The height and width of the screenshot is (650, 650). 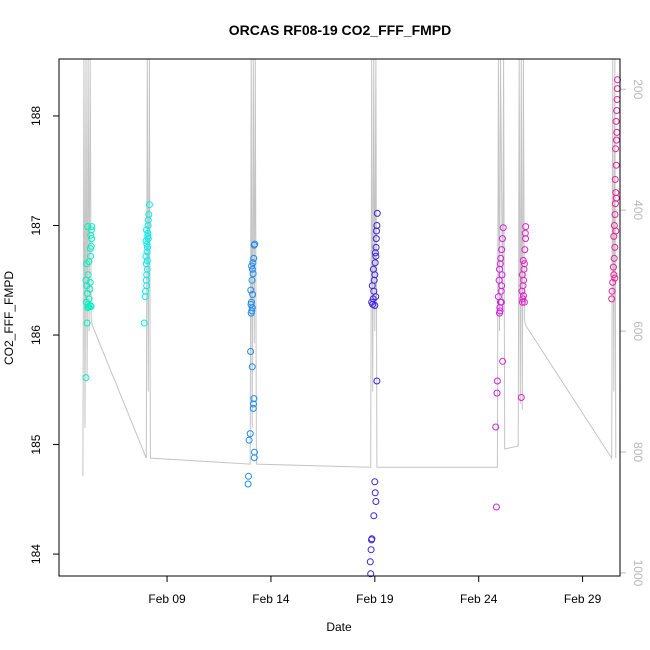 What do you see at coordinates (375, 599) in the screenshot?
I see `x-tick-label: Feb 19` at bounding box center [375, 599].